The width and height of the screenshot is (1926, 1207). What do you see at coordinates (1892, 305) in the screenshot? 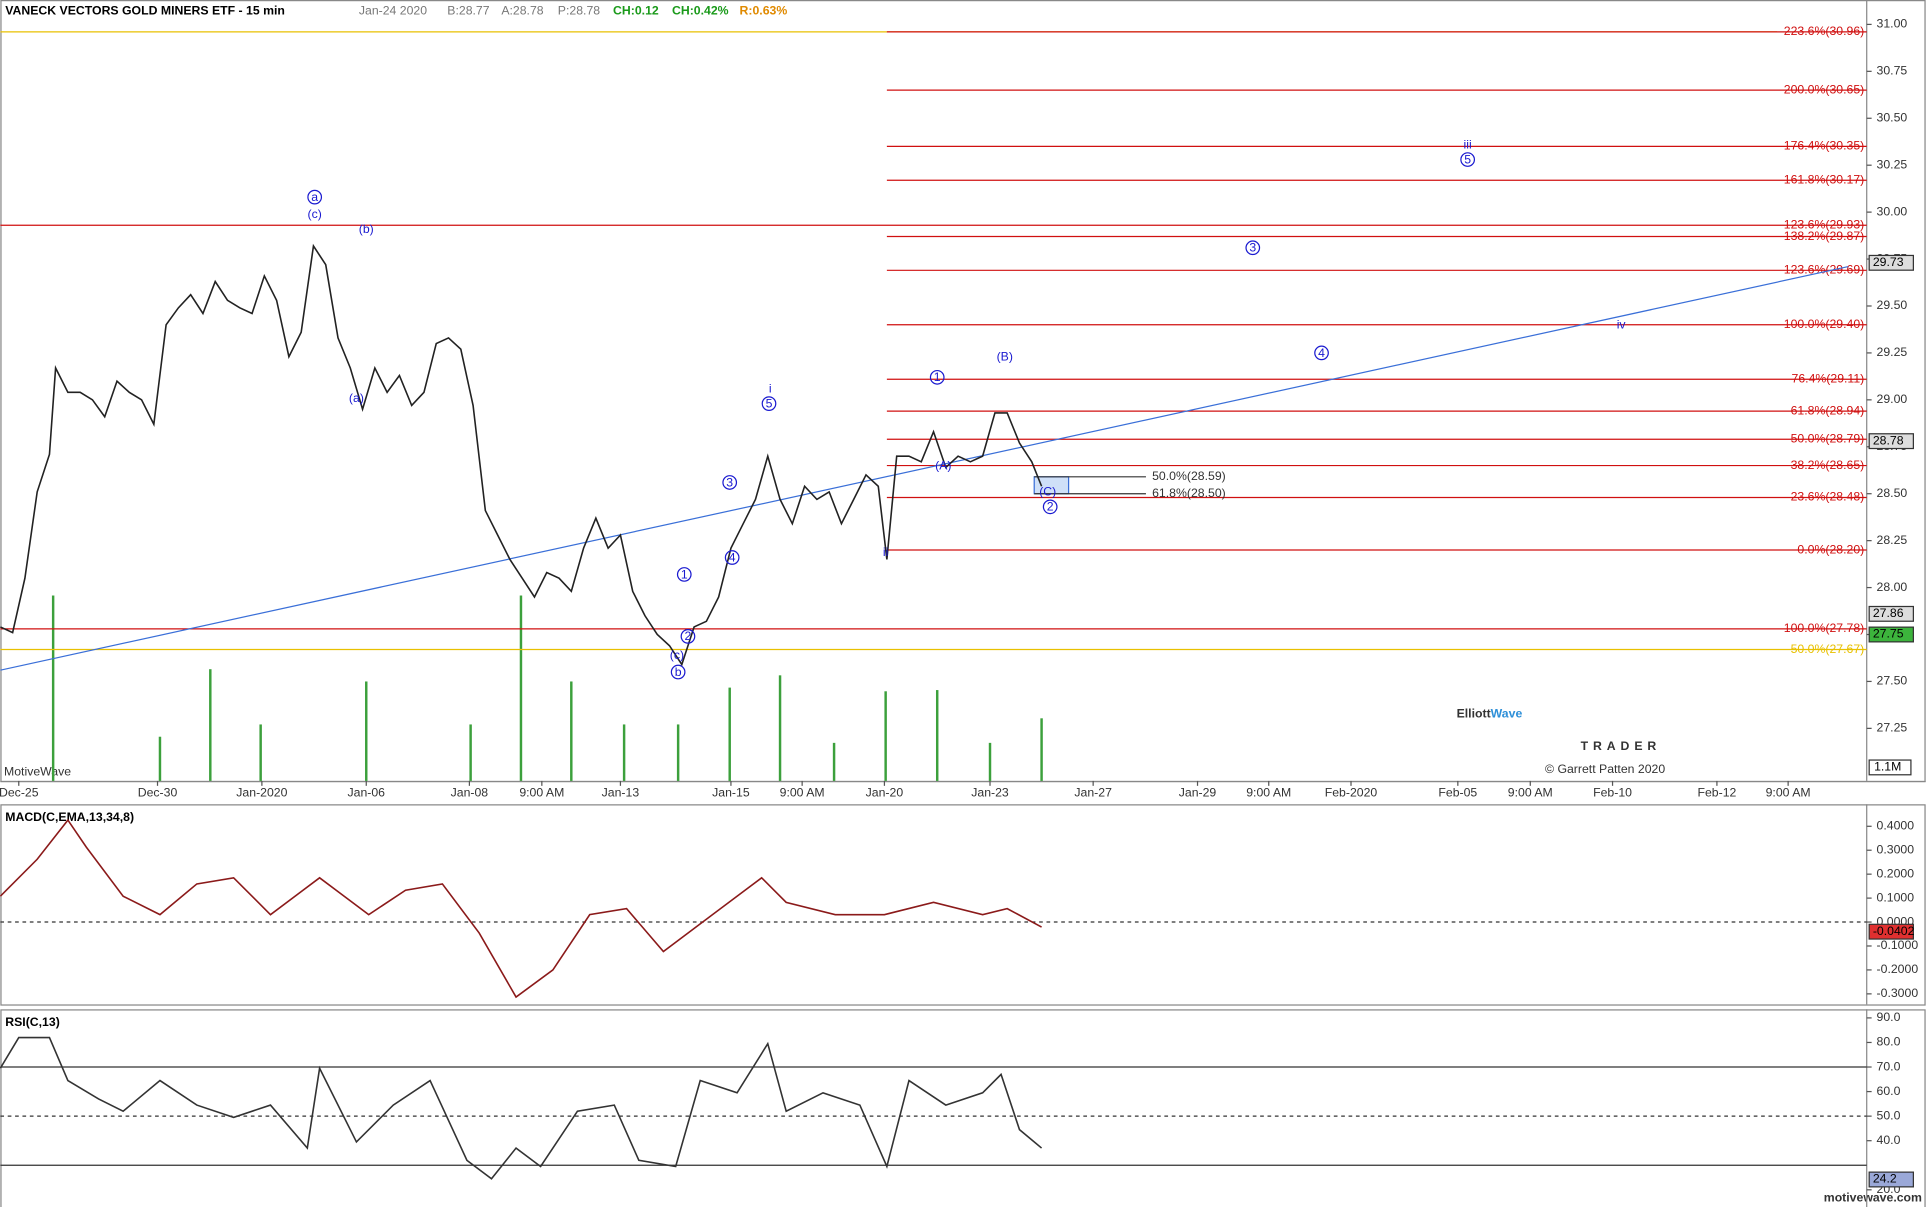
I see `y-tick-label: 29.50` at bounding box center [1892, 305].